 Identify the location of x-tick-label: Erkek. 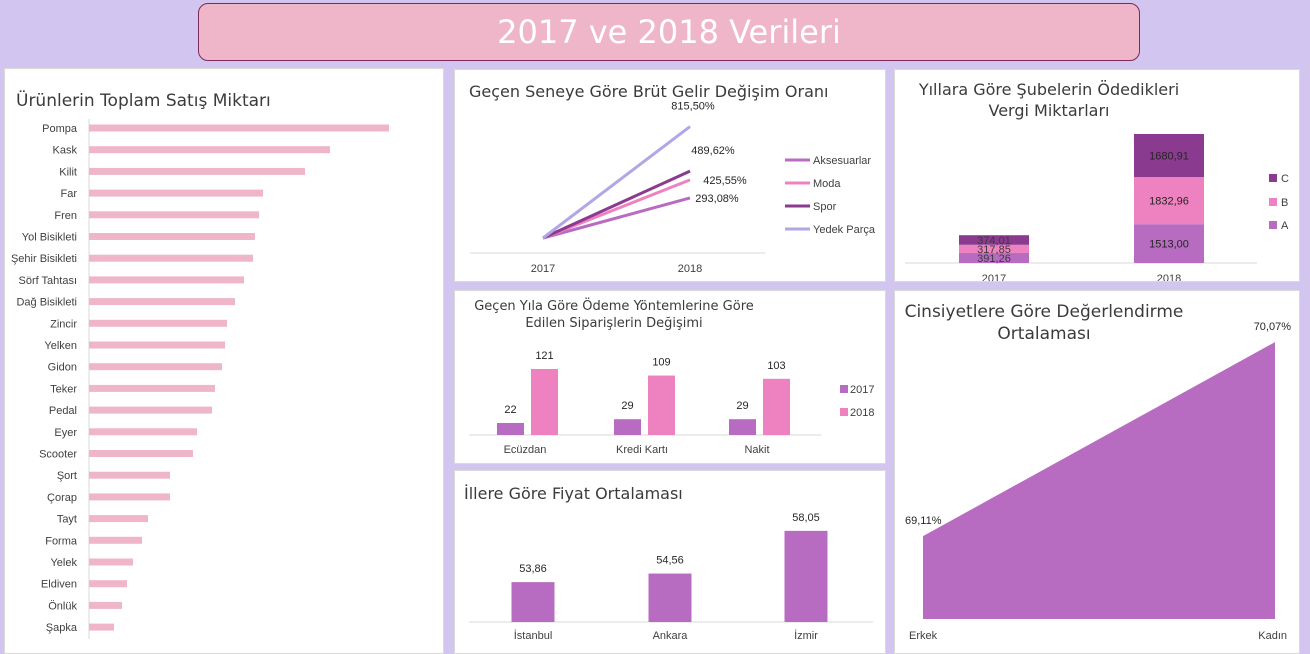
(923, 636).